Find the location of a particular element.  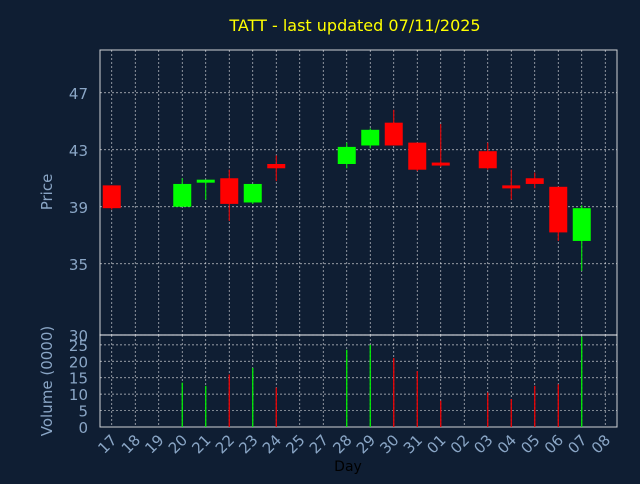

day-tick-label: 07 is located at coordinates (577, 444).